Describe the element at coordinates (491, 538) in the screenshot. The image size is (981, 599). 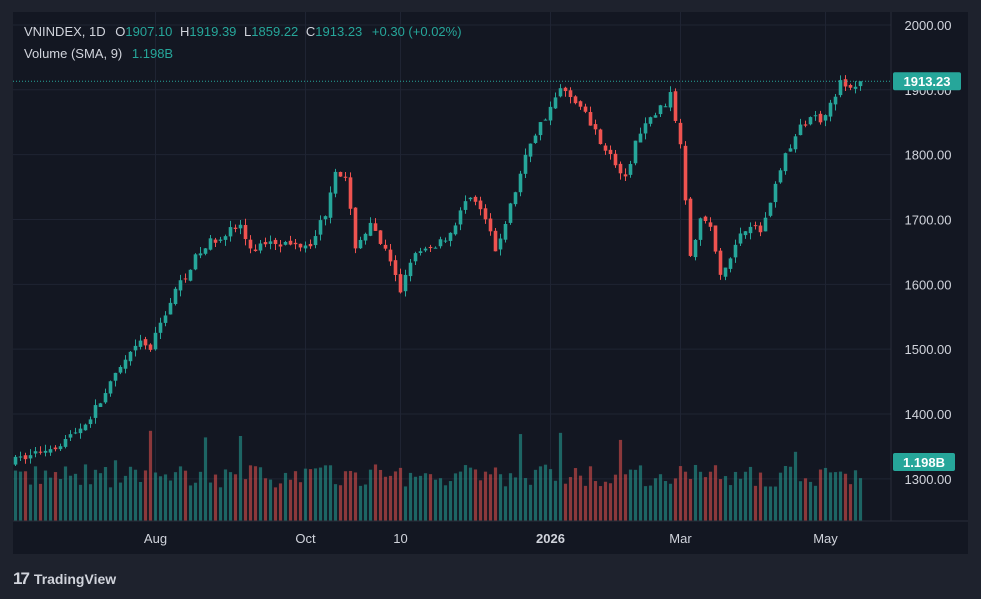
I see `x-axis: Aug Oct 10 2026 Mar May` at that location.